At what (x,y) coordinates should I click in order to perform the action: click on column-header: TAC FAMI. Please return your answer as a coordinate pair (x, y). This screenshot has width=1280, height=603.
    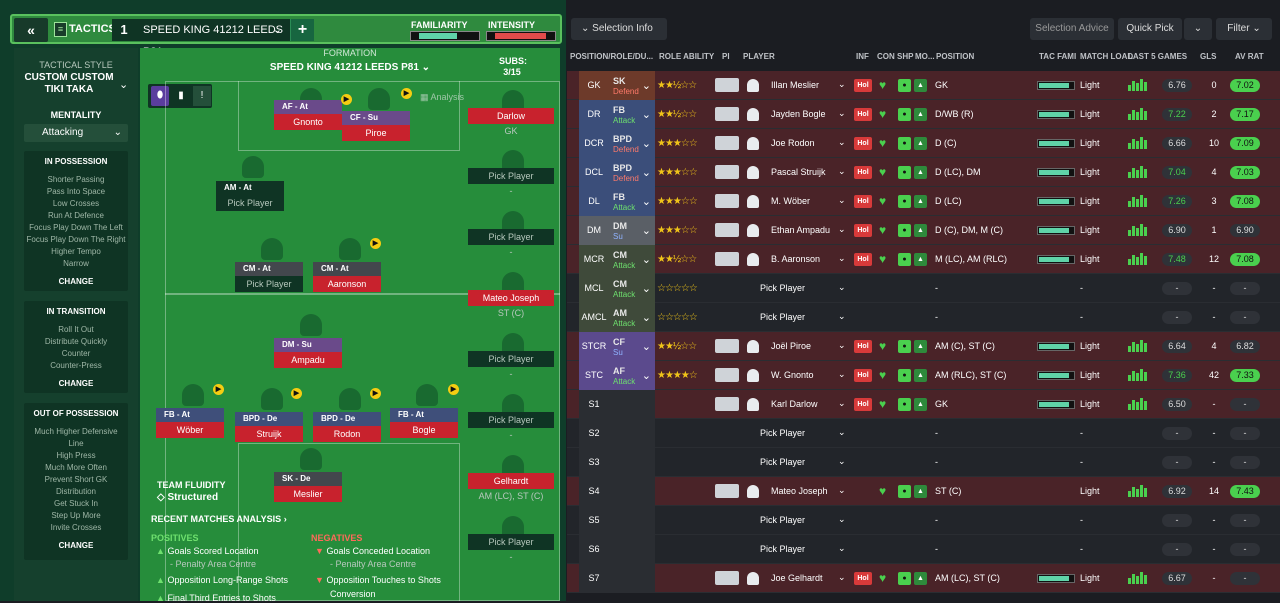
    Looking at the image, I should click on (1058, 56).